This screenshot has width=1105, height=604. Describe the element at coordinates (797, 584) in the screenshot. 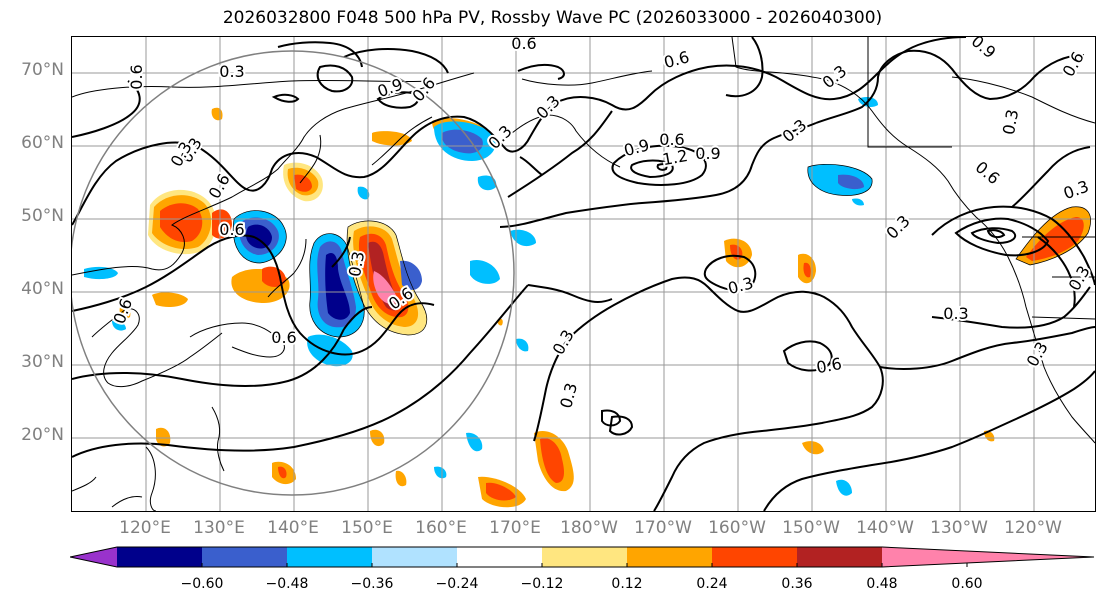

I see `colorbar-tick-label: 0.36` at that location.